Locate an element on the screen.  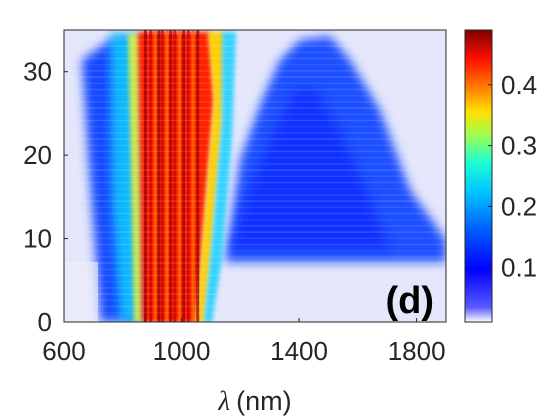
right-wing-inner is located at coordinates (310, 170).